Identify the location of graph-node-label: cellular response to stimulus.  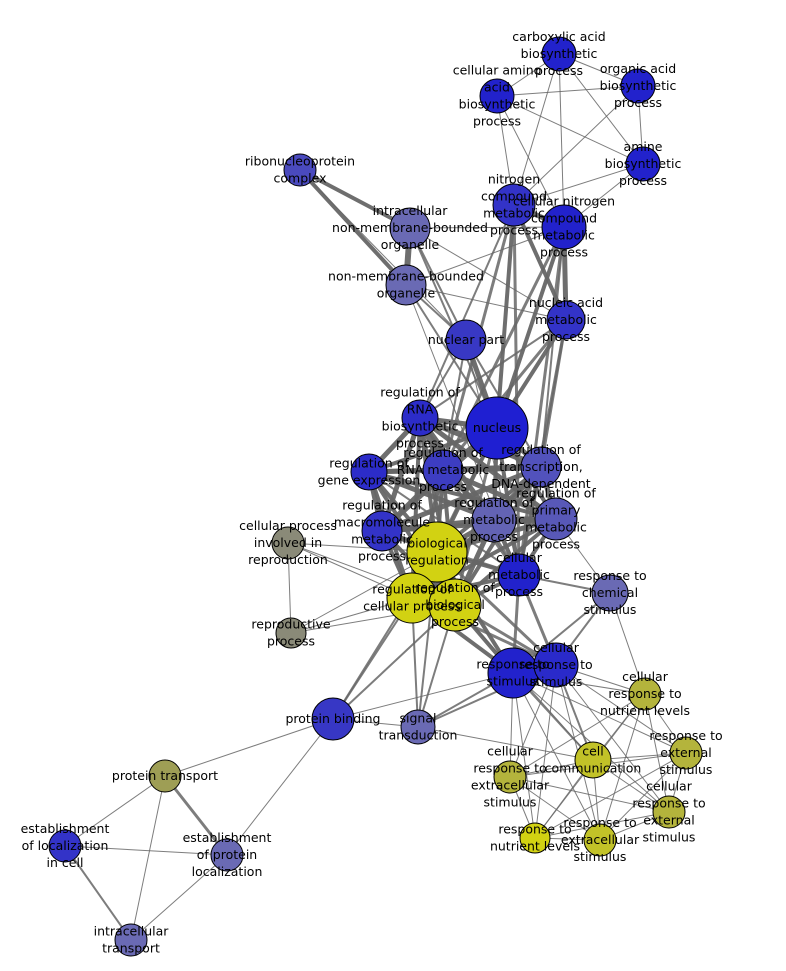
(555, 664).